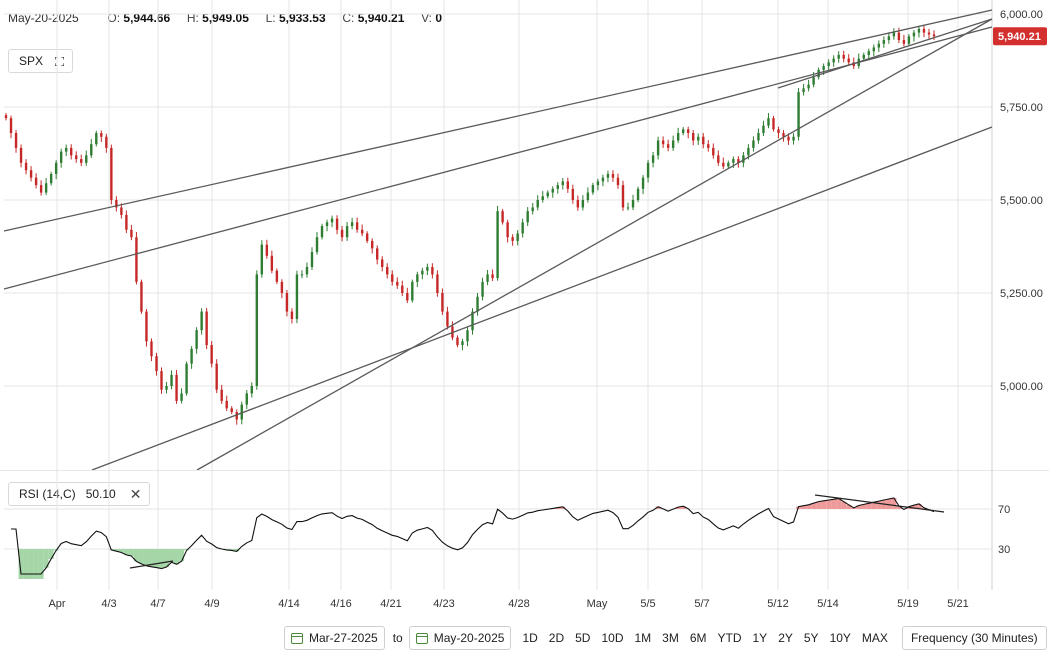 The image size is (1049, 653). Describe the element at coordinates (530, 638) in the screenshot. I see `range-1d: 1D` at that location.